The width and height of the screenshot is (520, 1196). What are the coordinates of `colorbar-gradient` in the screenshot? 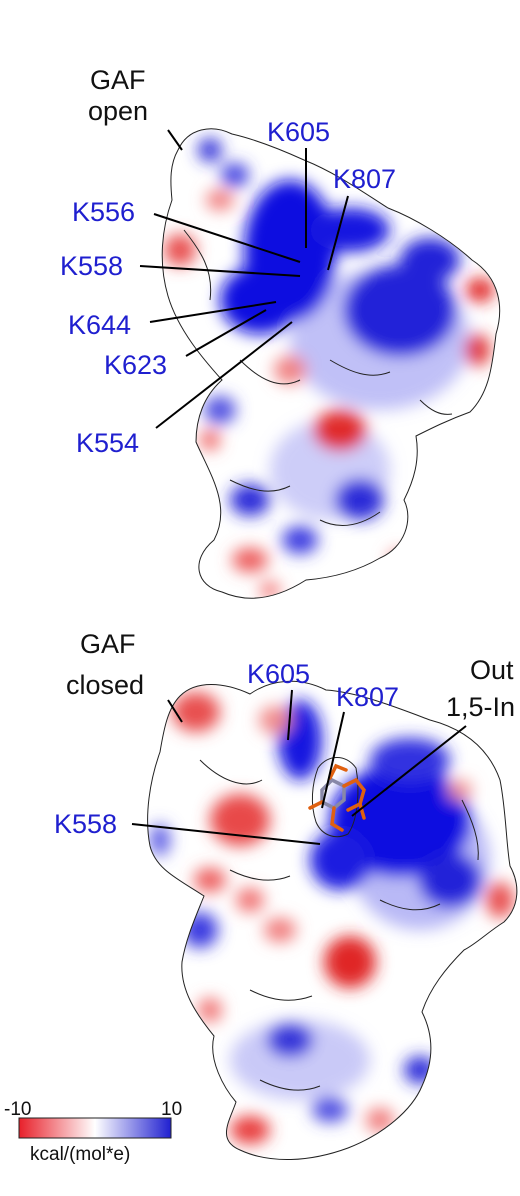 It's located at (95, 1128).